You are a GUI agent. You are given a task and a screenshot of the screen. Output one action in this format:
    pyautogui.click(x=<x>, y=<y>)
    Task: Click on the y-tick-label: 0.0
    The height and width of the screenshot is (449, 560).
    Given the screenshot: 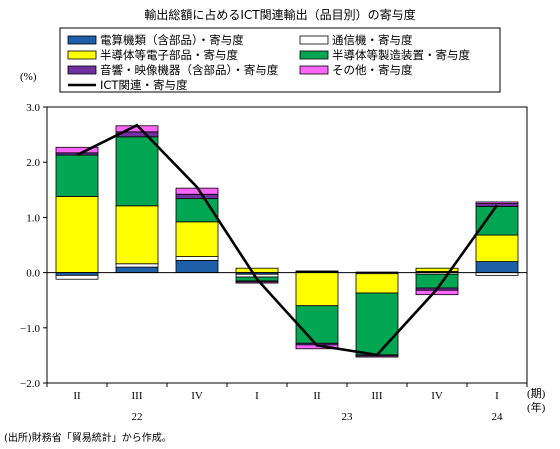 What is the action you would take?
    pyautogui.click(x=33, y=274)
    